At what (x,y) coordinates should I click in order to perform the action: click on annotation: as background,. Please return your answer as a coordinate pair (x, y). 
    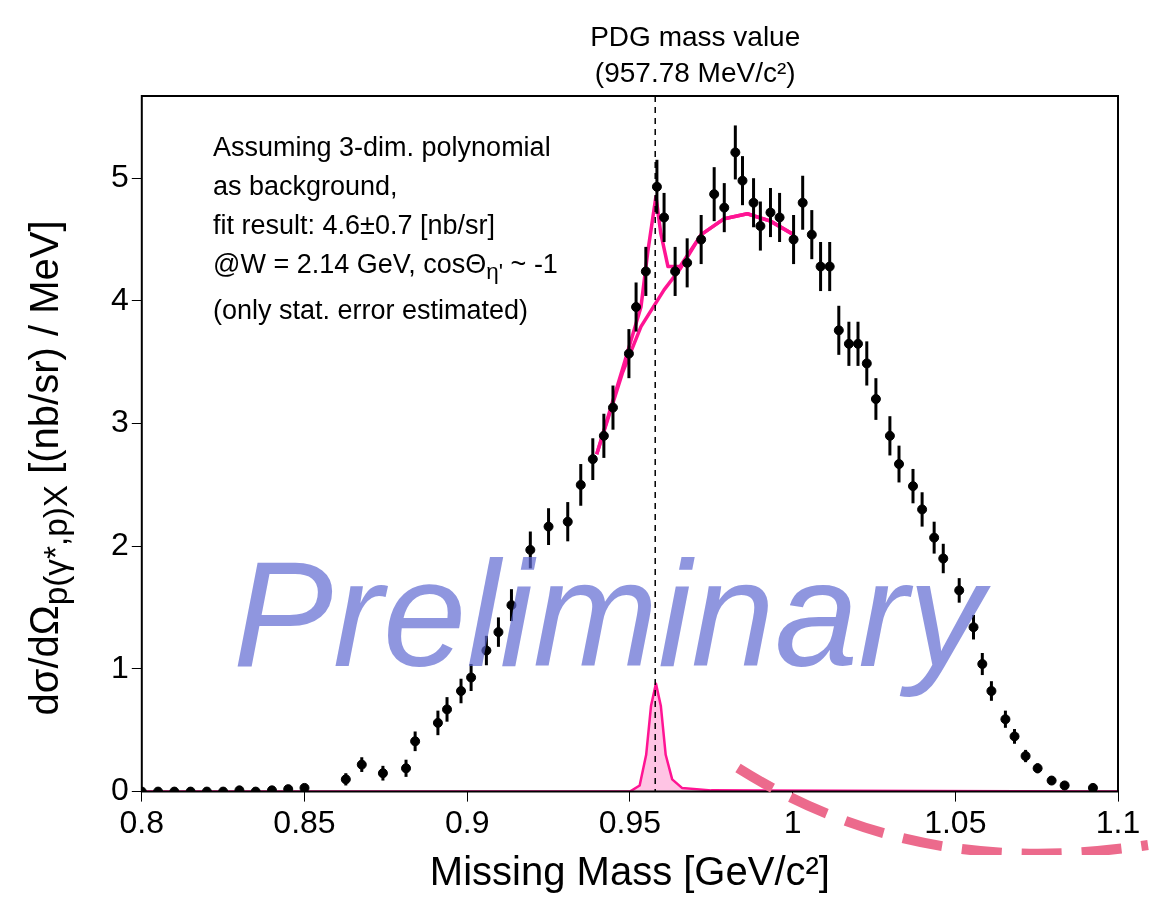
    Looking at the image, I should click on (306, 186).